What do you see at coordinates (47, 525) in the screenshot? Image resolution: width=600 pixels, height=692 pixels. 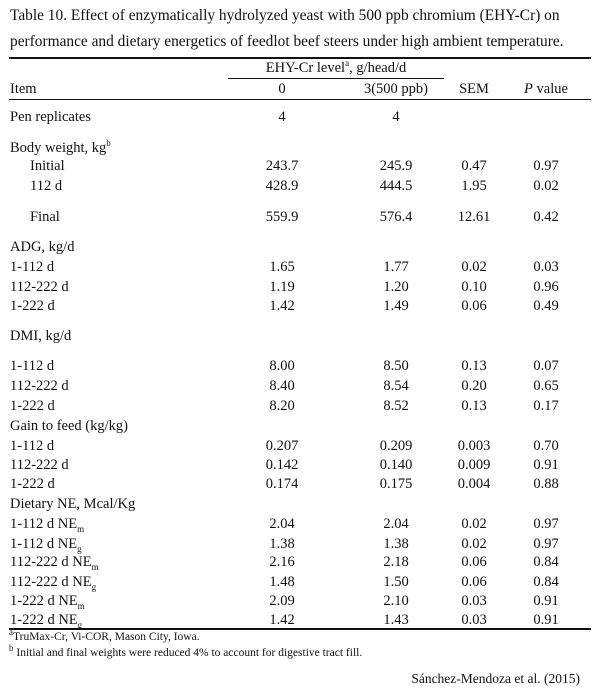 I see `row-label: 1-112 d NEm` at bounding box center [47, 525].